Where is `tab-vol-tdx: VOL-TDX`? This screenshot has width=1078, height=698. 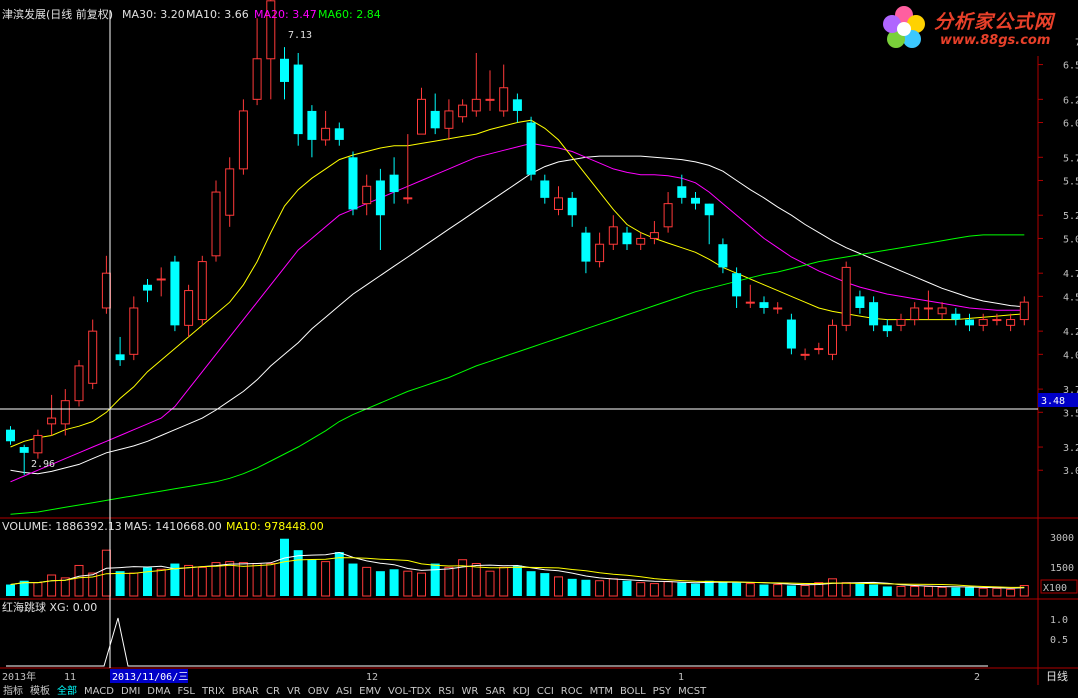
tab-vol-tdx: VOL-TDX is located at coordinates (409, 691).